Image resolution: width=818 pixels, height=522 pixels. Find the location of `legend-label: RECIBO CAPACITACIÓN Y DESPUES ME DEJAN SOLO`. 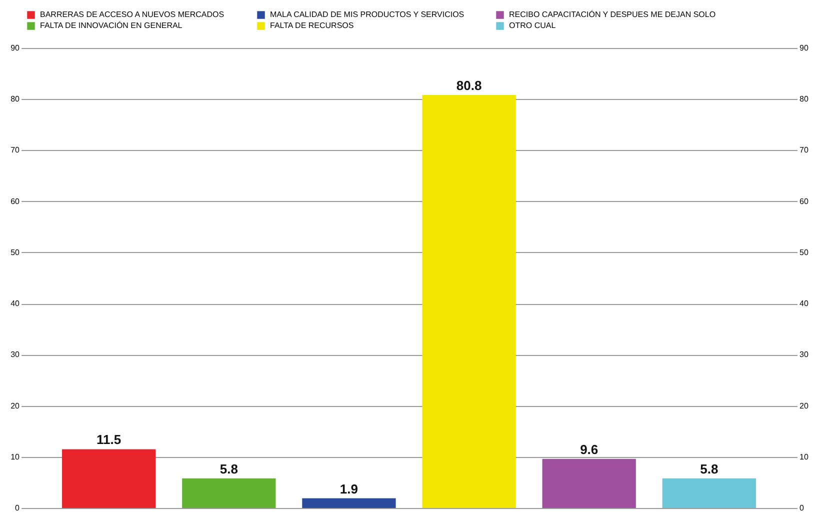

legend-label: RECIBO CAPACITACIÓN Y DESPUES ME DEJAN SOLO is located at coordinates (612, 14).